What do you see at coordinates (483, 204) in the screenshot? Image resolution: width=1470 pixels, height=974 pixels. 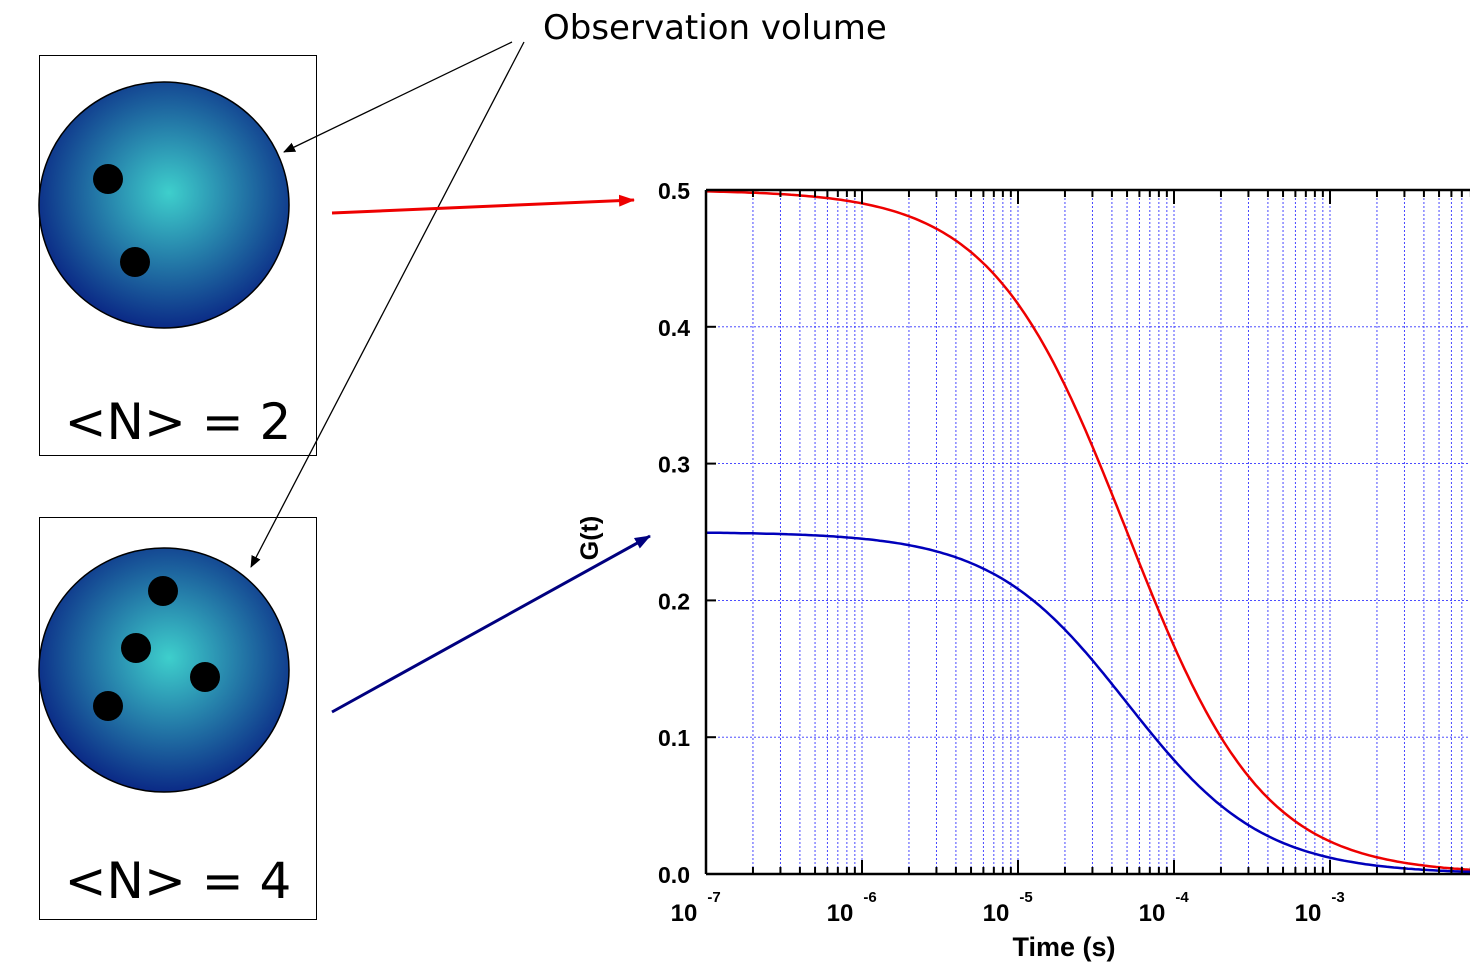 I see `pointer-arrow-n2` at bounding box center [483, 204].